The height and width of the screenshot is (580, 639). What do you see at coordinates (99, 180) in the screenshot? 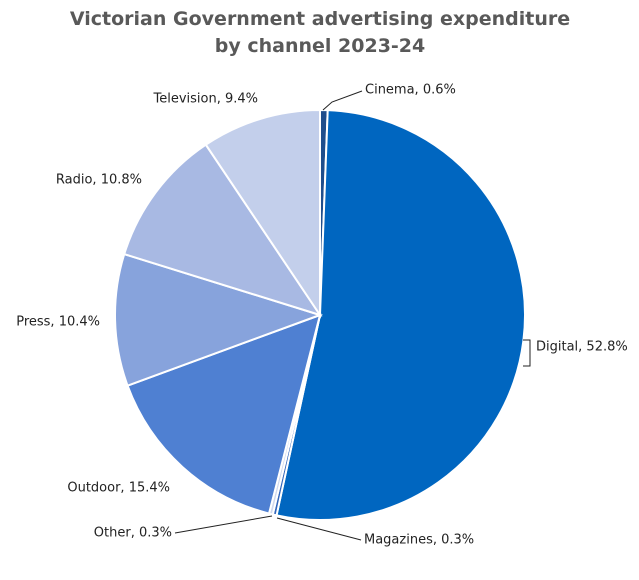
I see `data-label: Radio, 10.8%` at bounding box center [99, 180].